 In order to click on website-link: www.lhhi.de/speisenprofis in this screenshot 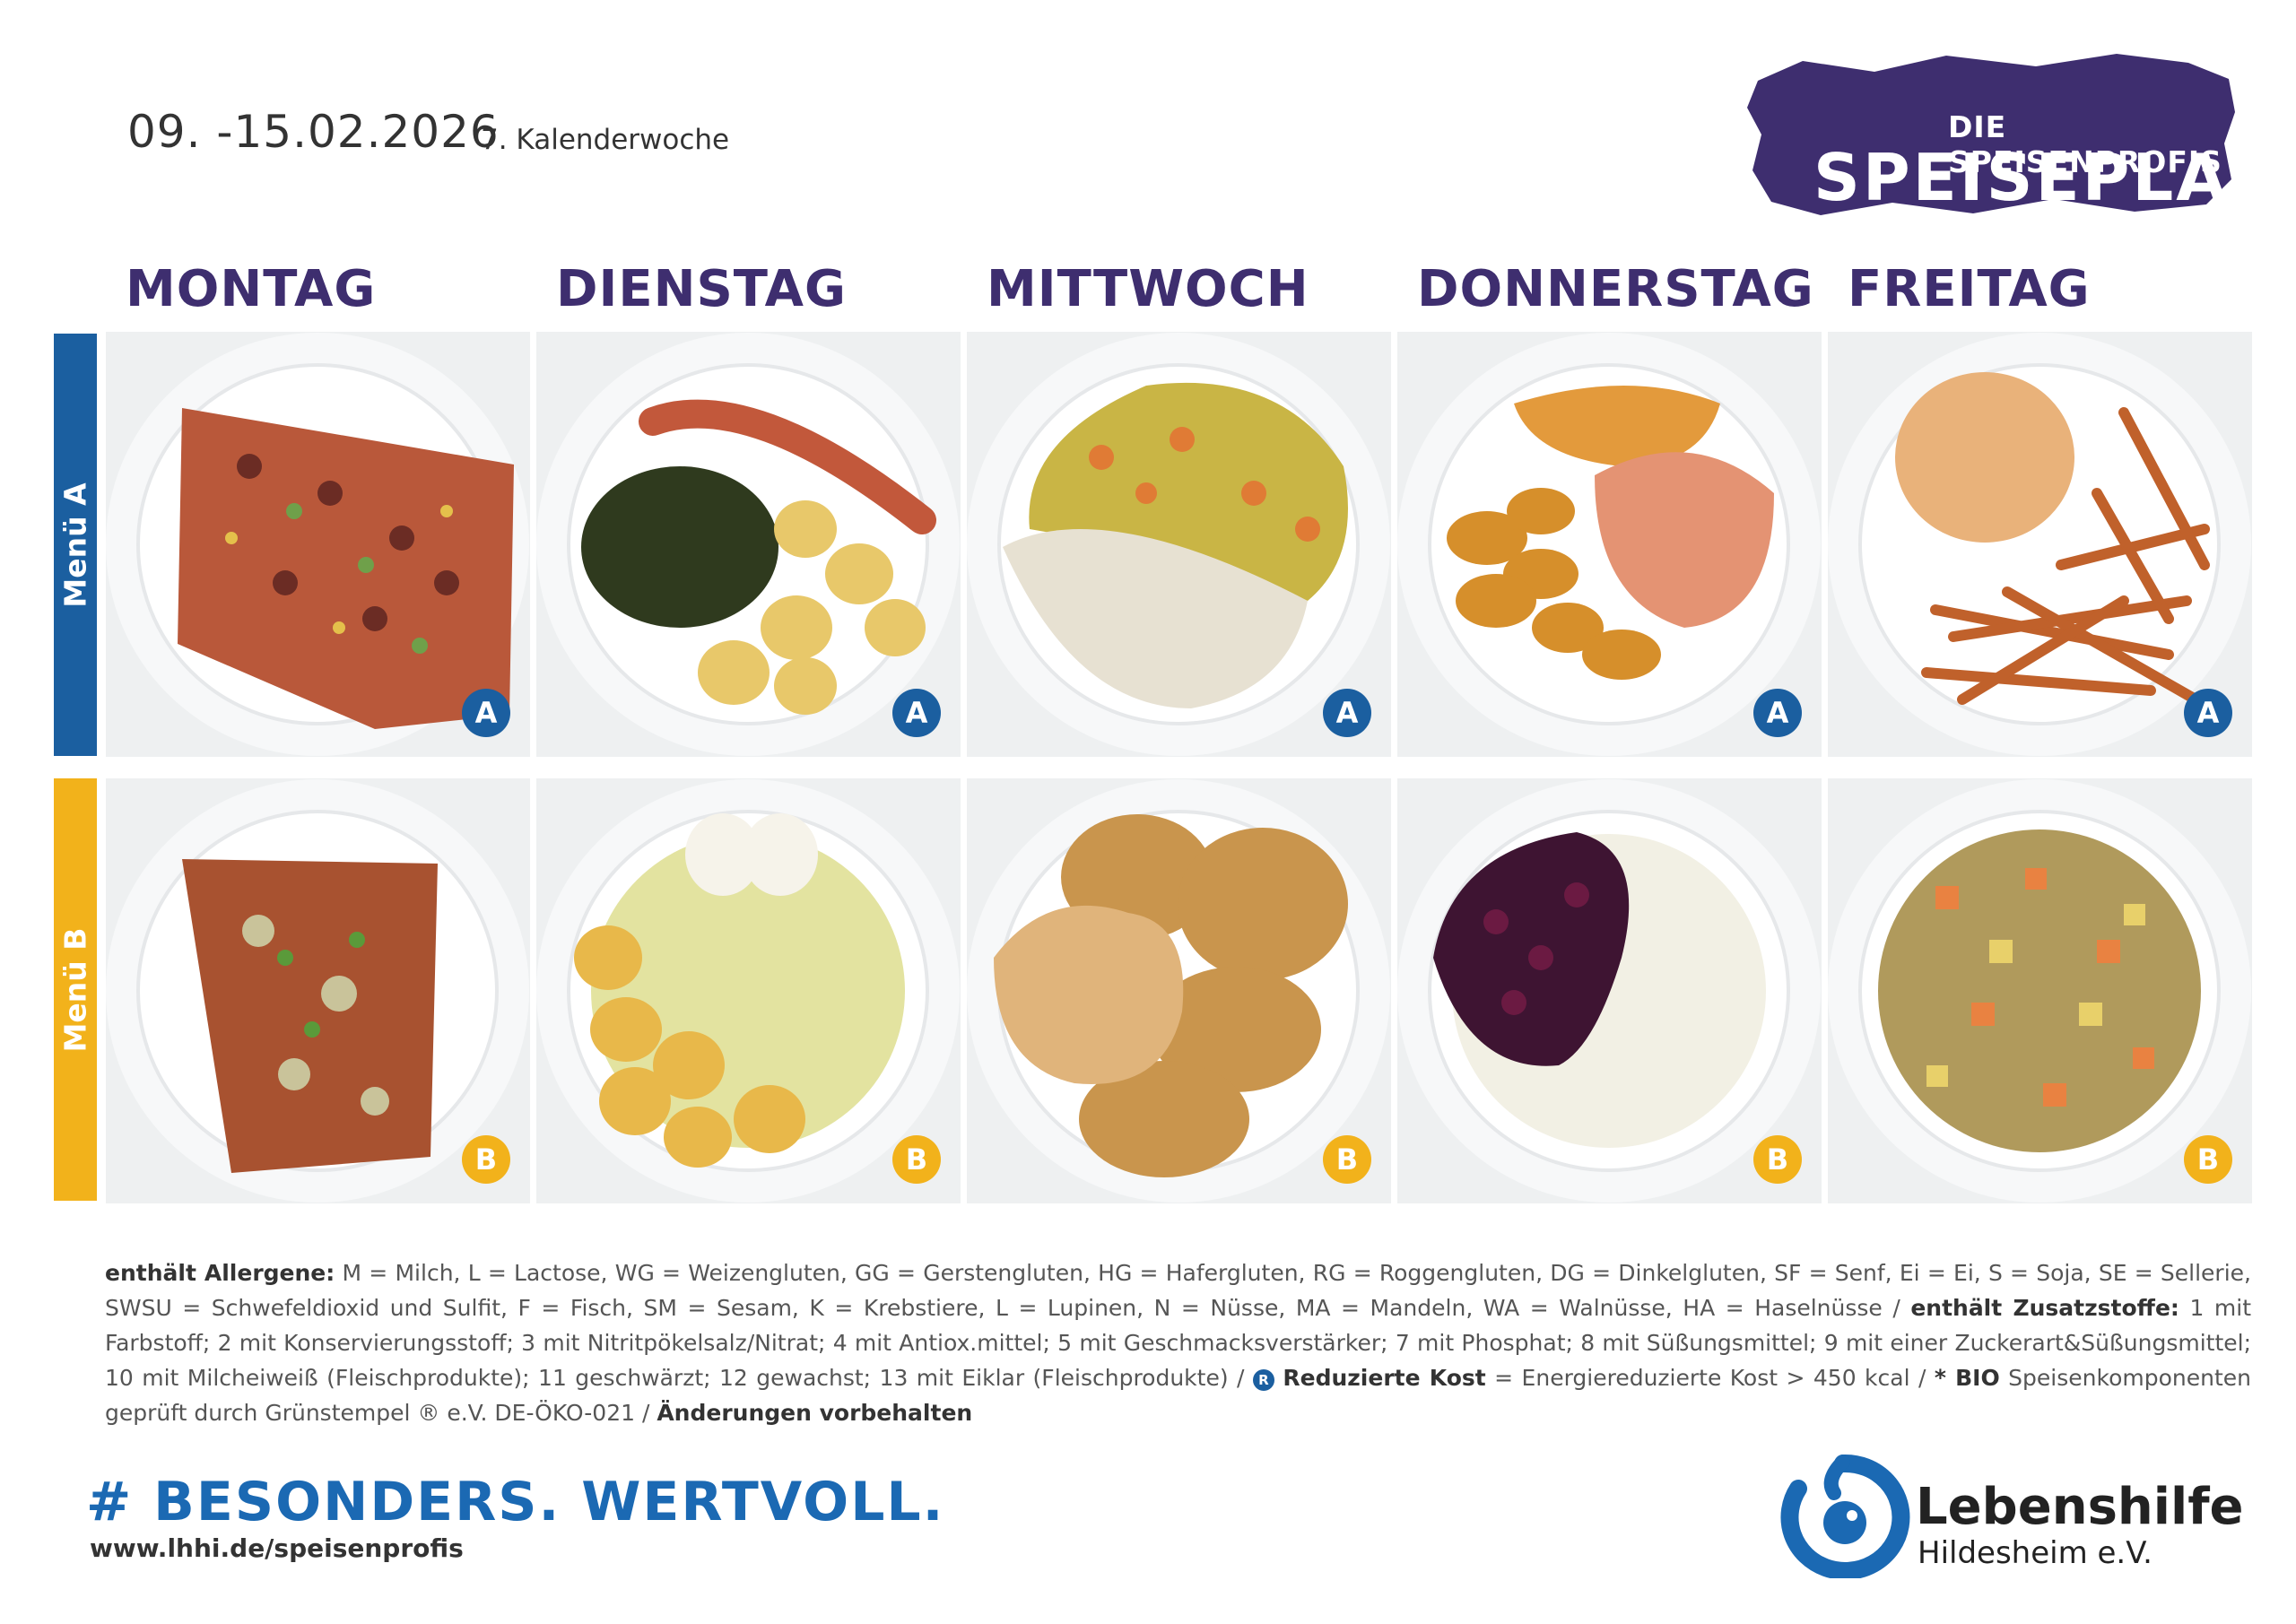, I will do `click(277, 1548)`.